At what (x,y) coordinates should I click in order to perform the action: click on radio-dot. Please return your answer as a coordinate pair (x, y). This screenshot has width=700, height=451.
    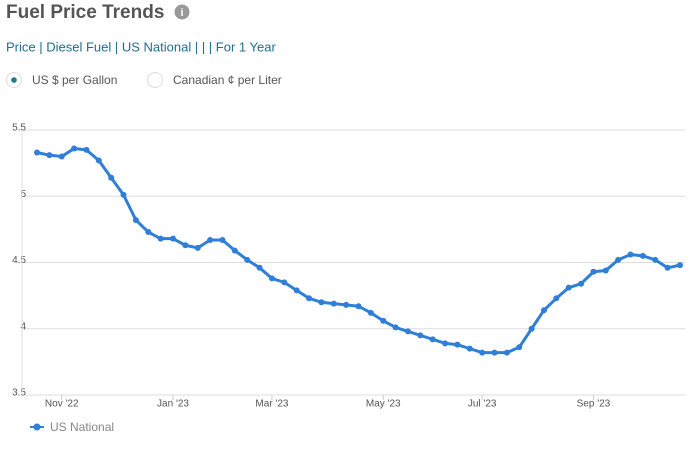
    Looking at the image, I should click on (14, 80).